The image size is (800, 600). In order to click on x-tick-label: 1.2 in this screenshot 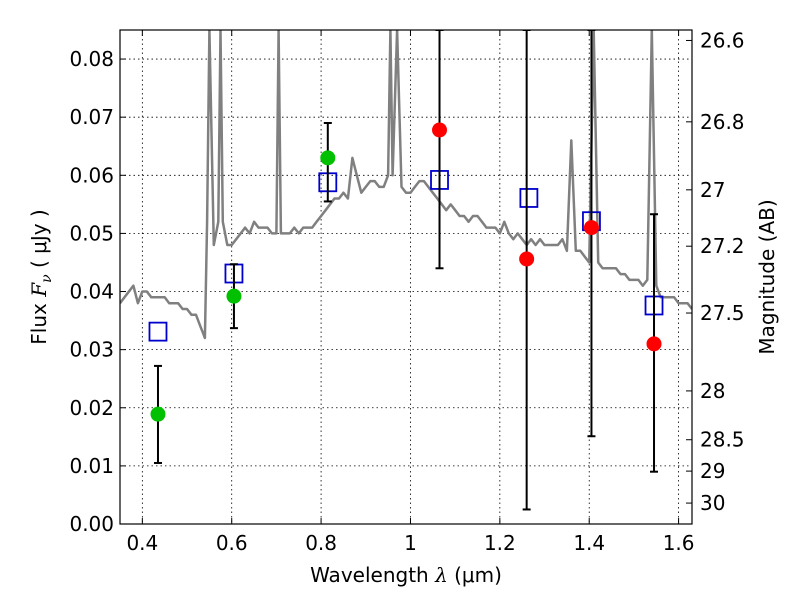, I will do `click(500, 543)`.